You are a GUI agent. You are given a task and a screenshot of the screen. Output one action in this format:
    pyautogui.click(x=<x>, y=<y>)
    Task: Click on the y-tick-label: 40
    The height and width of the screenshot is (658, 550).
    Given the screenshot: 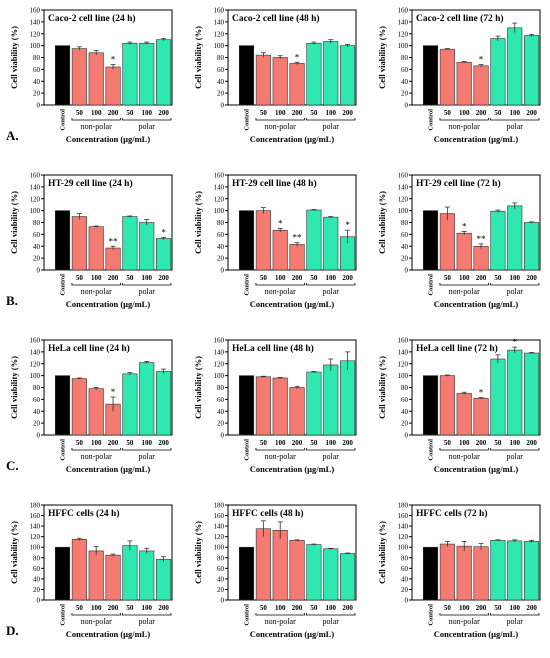 What is the action you would take?
    pyautogui.click(x=221, y=579)
    